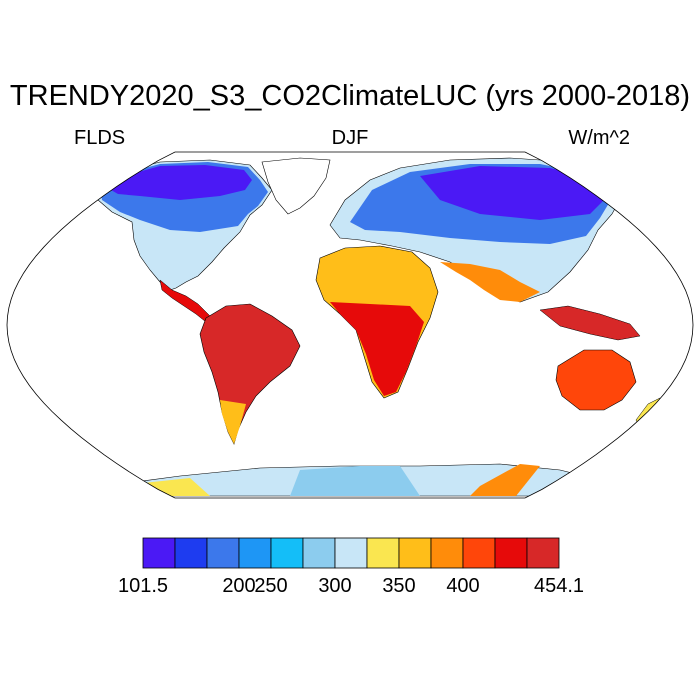 The image size is (700, 700). What do you see at coordinates (233, 422) in the screenshot?
I see `south-america-south` at bounding box center [233, 422].